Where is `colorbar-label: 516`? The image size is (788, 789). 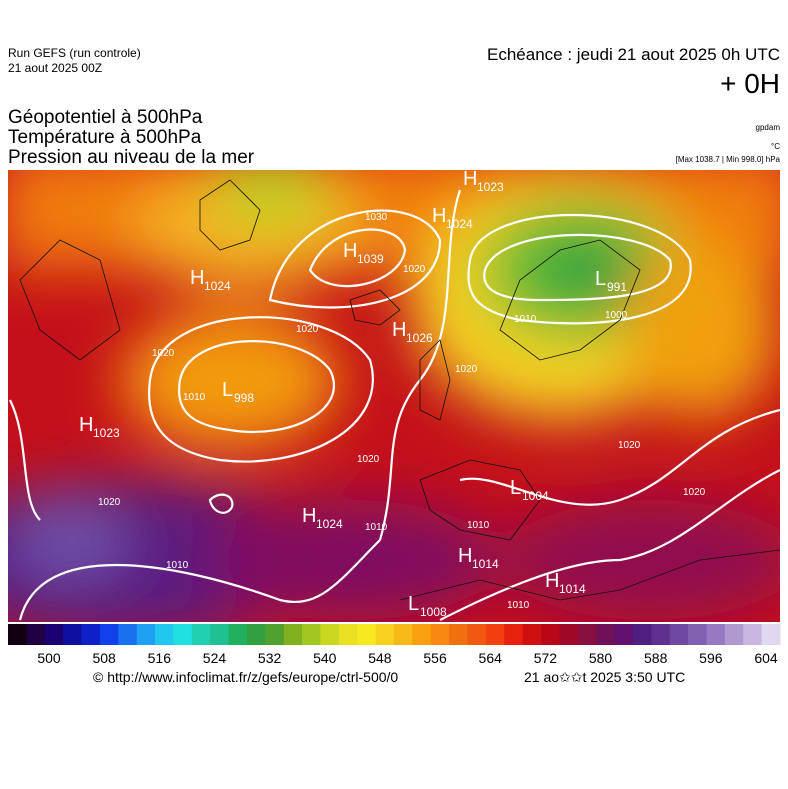
colorbar-label: 516 is located at coordinates (160, 658).